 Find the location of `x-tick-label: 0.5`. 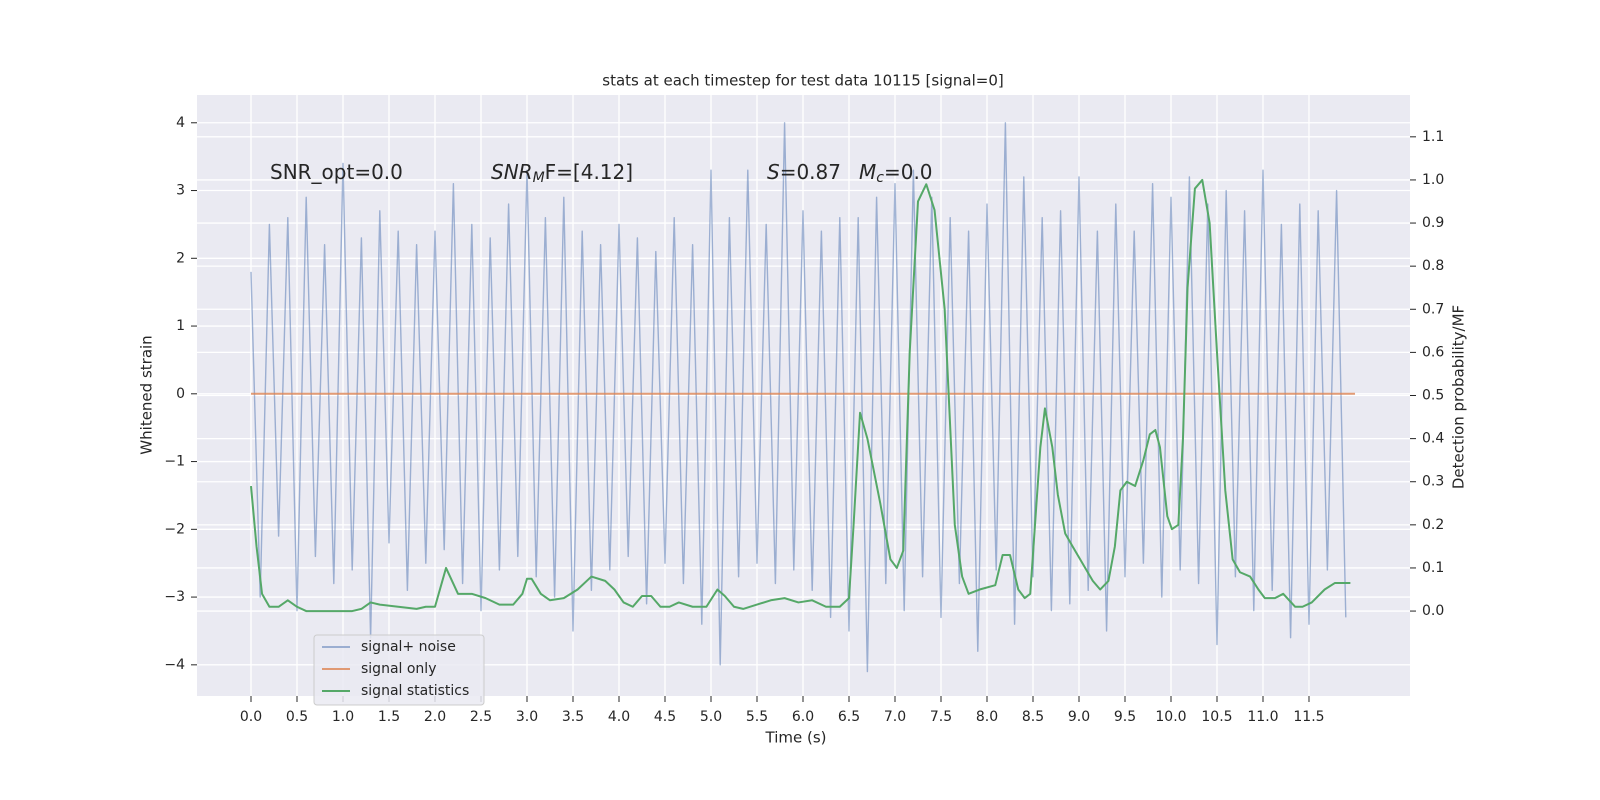

x-tick-label: 0.5 is located at coordinates (297, 717).